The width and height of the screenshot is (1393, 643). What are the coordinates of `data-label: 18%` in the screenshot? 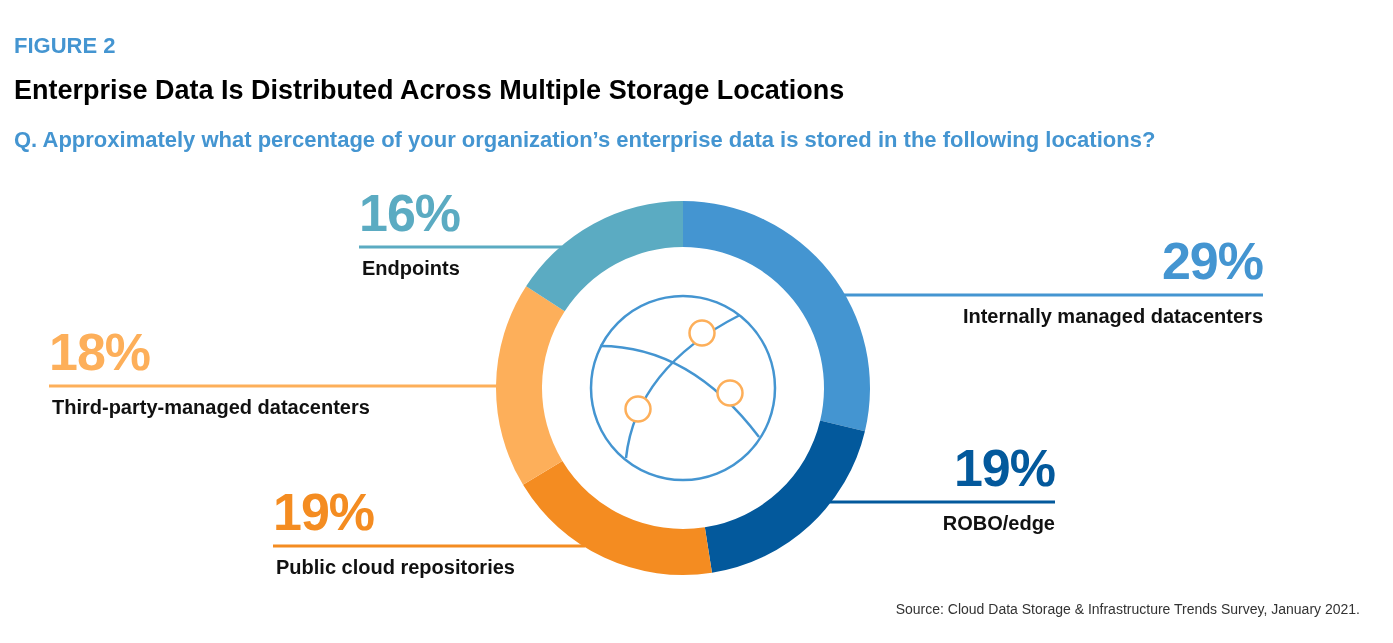 It's located at (100, 352).